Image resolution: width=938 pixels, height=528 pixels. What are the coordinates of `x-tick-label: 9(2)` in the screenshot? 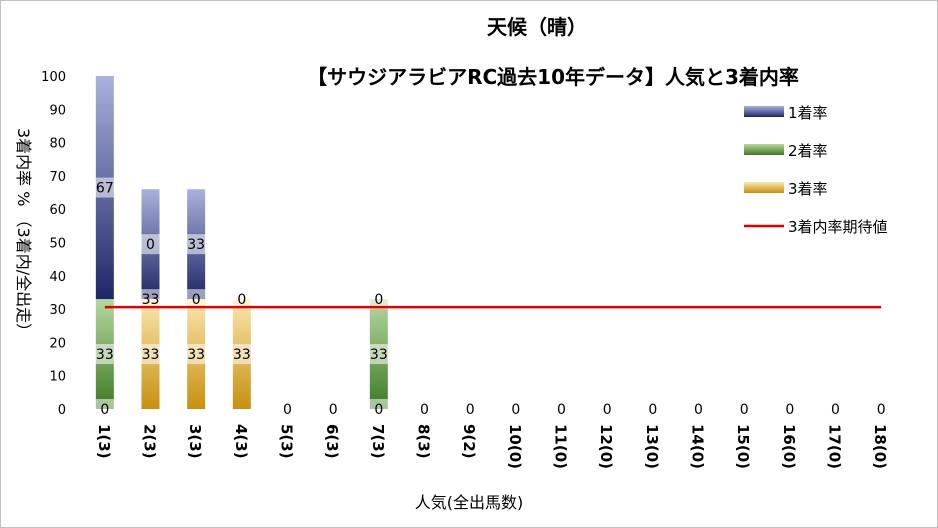 It's located at (469, 441).